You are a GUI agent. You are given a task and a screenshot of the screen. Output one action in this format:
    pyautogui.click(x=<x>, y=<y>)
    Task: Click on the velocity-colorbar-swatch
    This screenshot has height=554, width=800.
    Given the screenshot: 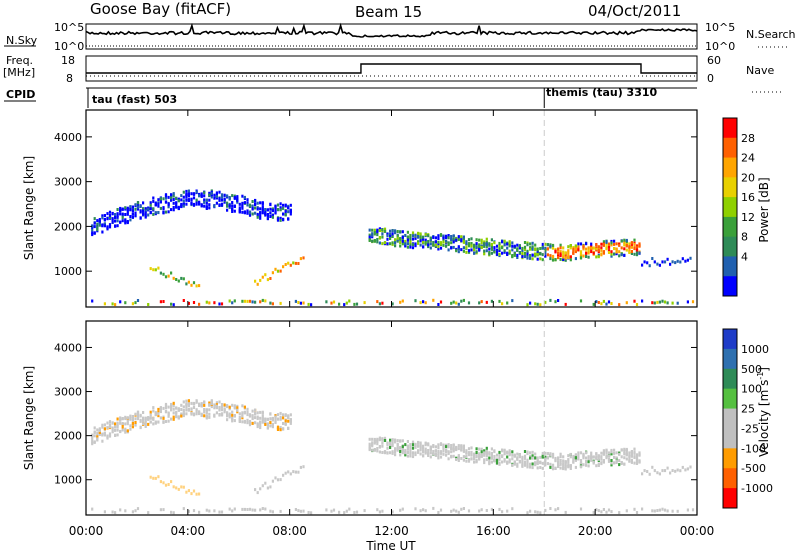 What is the action you would take?
    pyautogui.click(x=730, y=458)
    